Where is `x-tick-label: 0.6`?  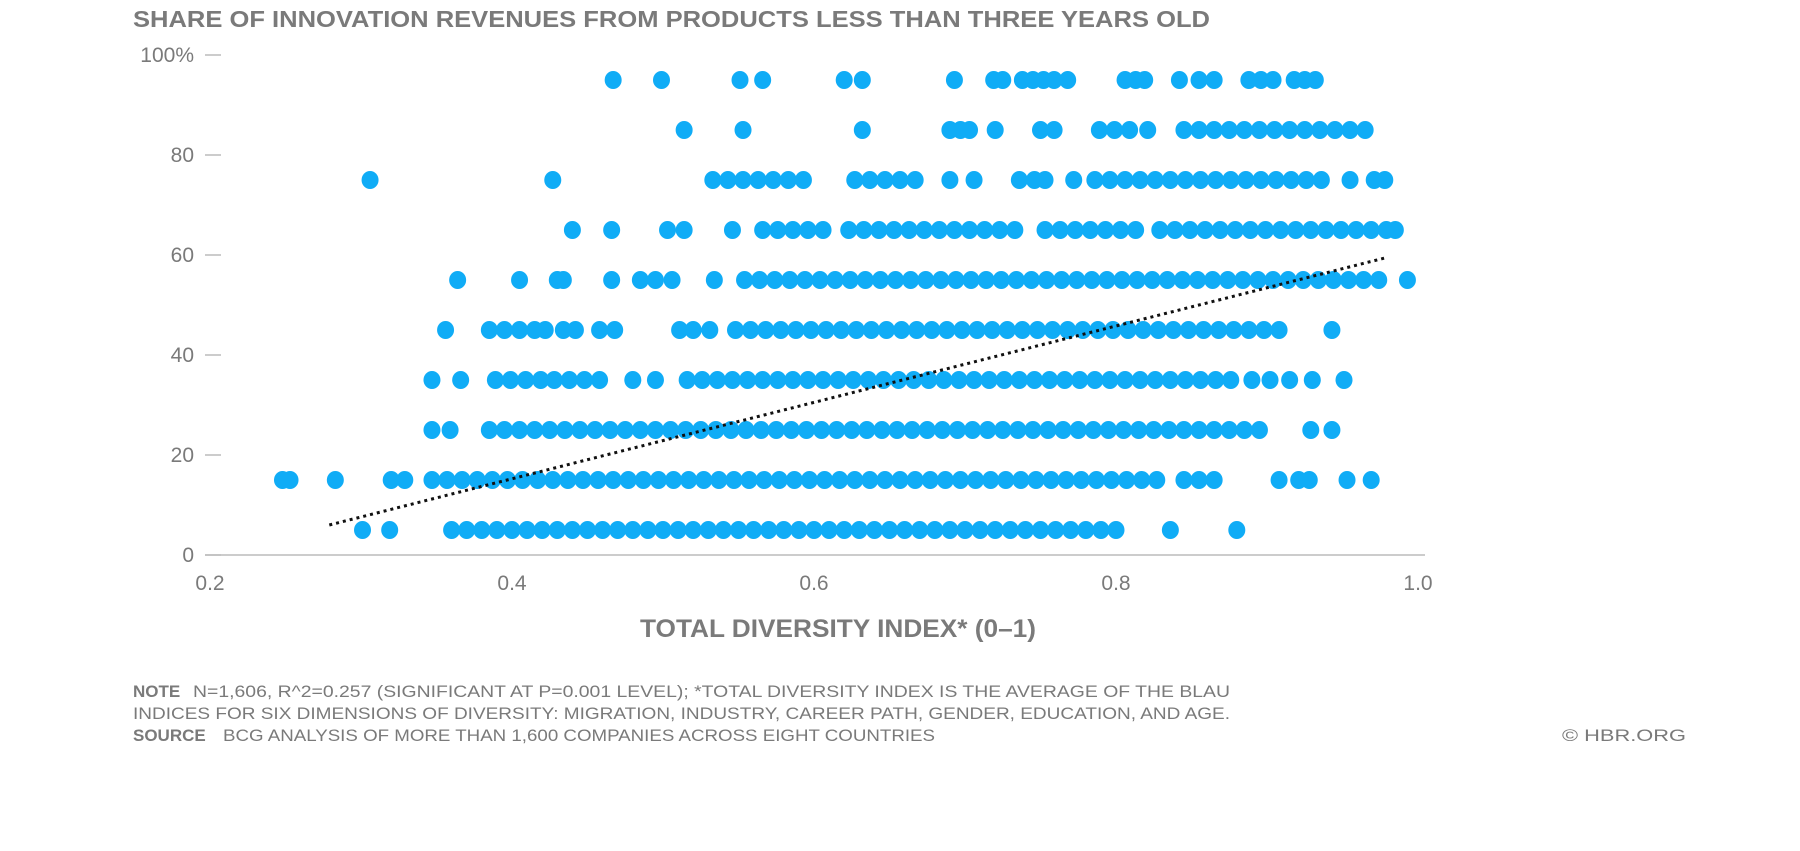
x-tick-label: 0.6 is located at coordinates (813, 583).